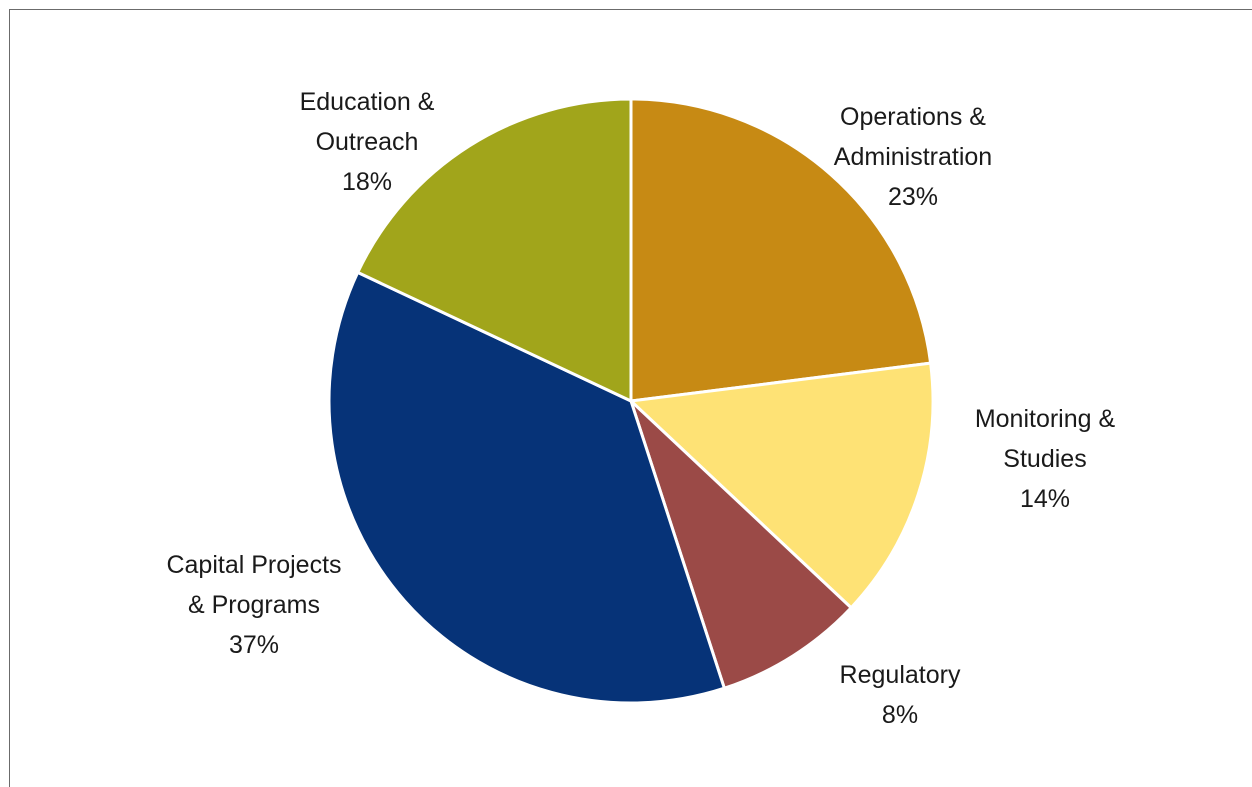 Image resolution: width=1252 pixels, height=787 pixels. What do you see at coordinates (494, 250) in the screenshot?
I see `pie-slice-education` at bounding box center [494, 250].